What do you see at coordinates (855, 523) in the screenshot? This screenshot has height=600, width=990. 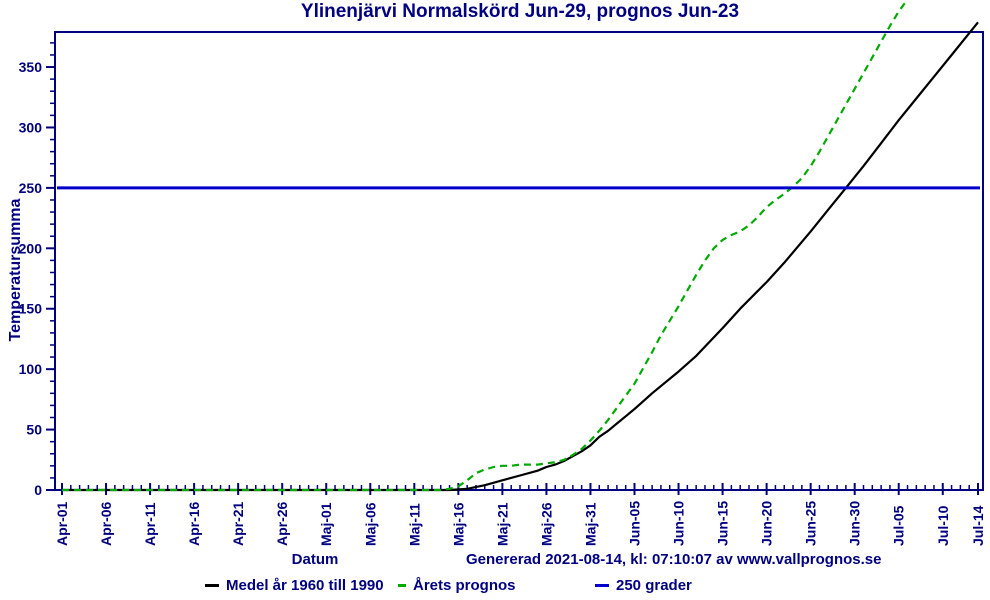 I see `x-tick-label: Jun-30` at bounding box center [855, 523].